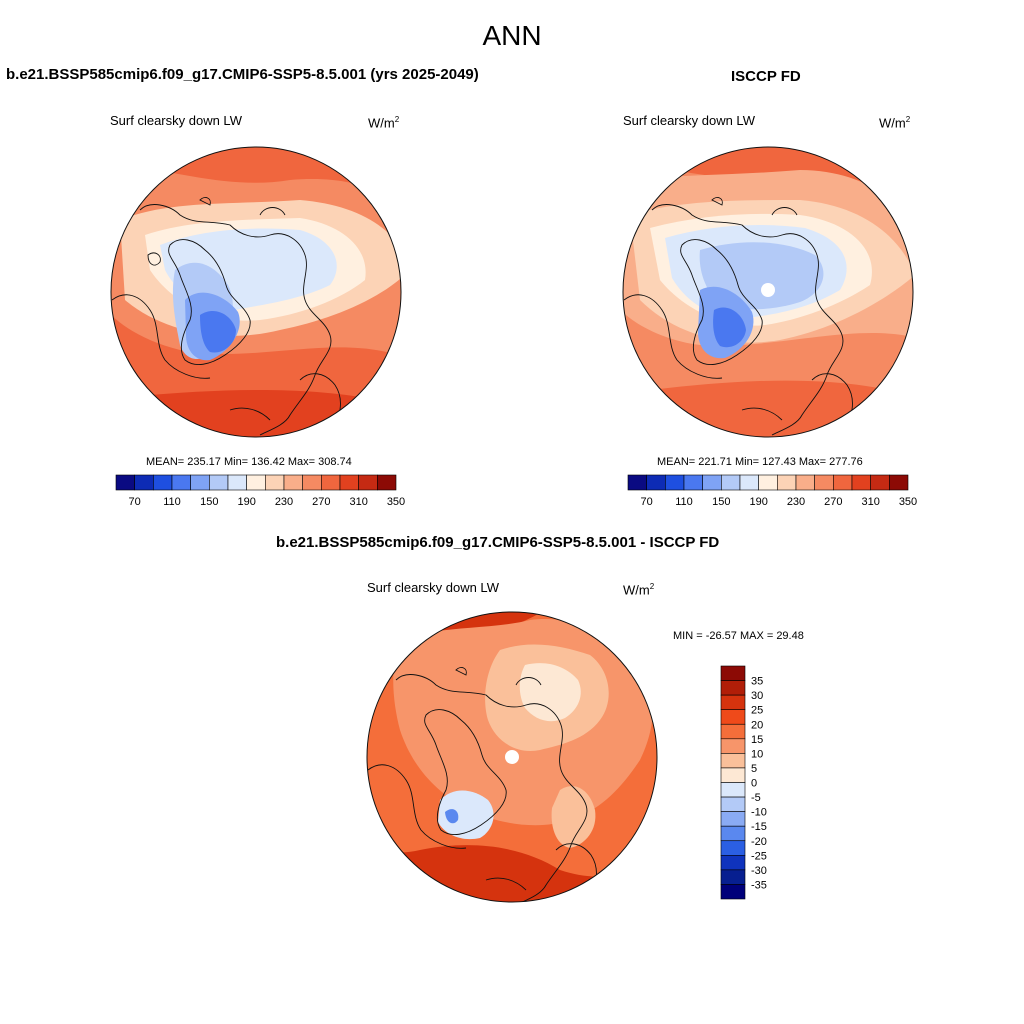 The height and width of the screenshot is (1024, 1024). I want to click on polar-map-model, so click(256, 292).